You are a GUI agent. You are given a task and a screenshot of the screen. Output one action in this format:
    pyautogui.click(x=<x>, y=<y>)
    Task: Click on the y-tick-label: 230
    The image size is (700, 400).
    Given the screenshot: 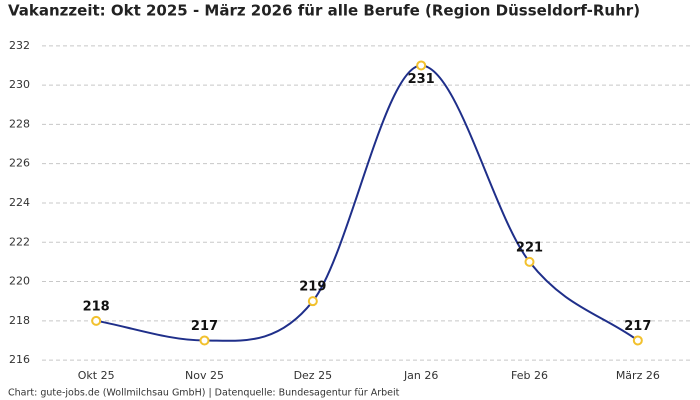 What is the action you would take?
    pyautogui.click(x=19, y=84)
    